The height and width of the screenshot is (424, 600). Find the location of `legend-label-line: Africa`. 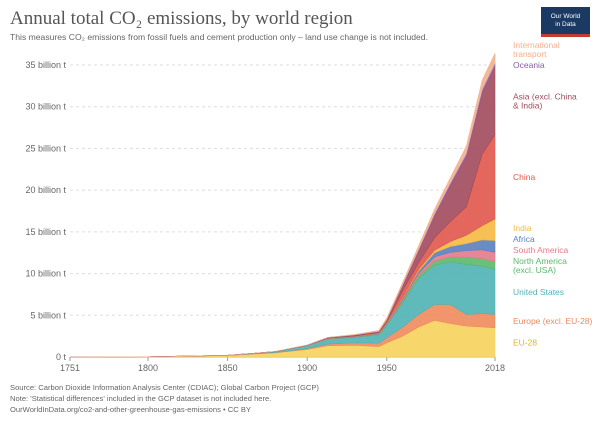

legend-label-line: Africa is located at coordinates (524, 239).